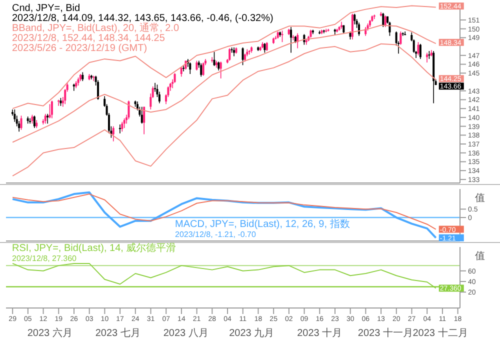 The width and height of the screenshot is (500, 340). What do you see at coordinates (80, 48) in the screenshot?
I see `annotation: 2023/5/26 - 2023/12/19 (GMT)` at bounding box center [80, 48].